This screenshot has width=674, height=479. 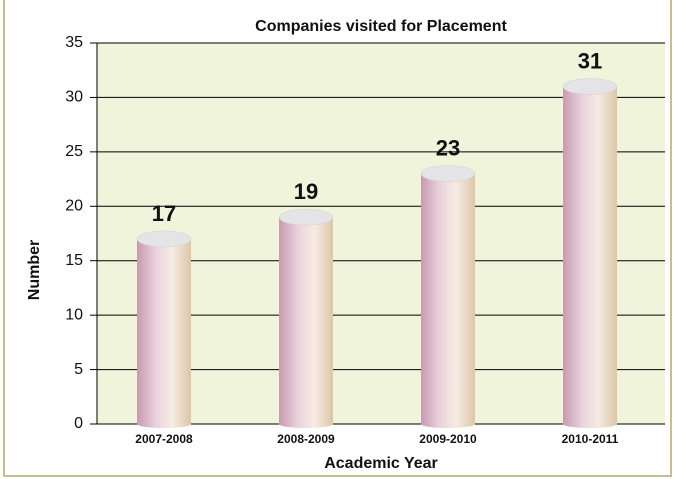 I want to click on data-label: 19, so click(x=306, y=191).